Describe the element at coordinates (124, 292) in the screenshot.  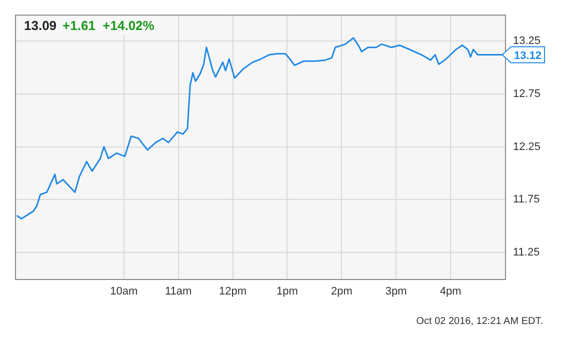
I see `x-tick-label: 10am` at that location.